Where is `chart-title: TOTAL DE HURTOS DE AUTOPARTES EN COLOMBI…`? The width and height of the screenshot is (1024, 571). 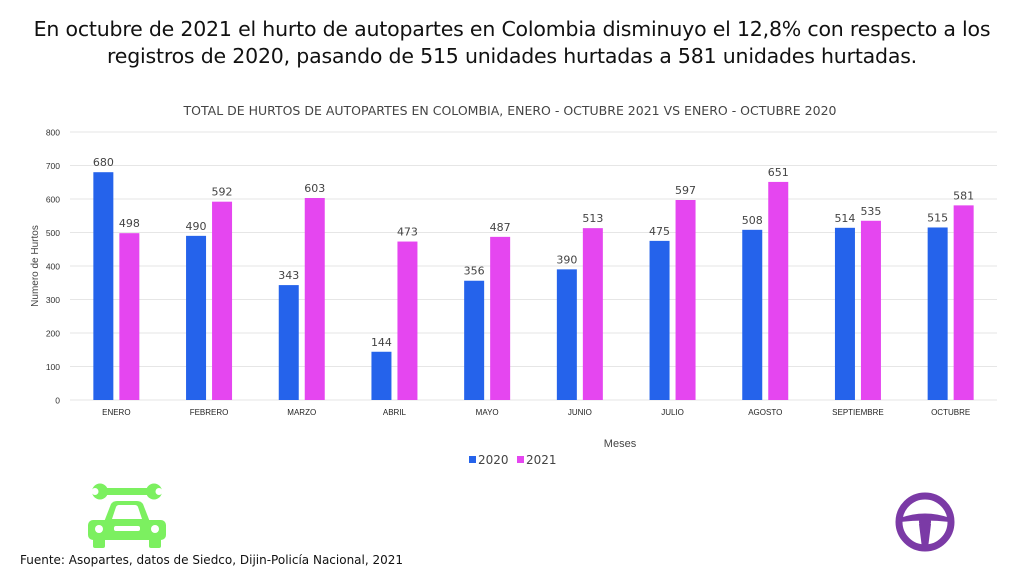
chart-title: TOTAL DE HURTOS DE AUTOPARTES EN COLOMBI… is located at coordinates (510, 110).